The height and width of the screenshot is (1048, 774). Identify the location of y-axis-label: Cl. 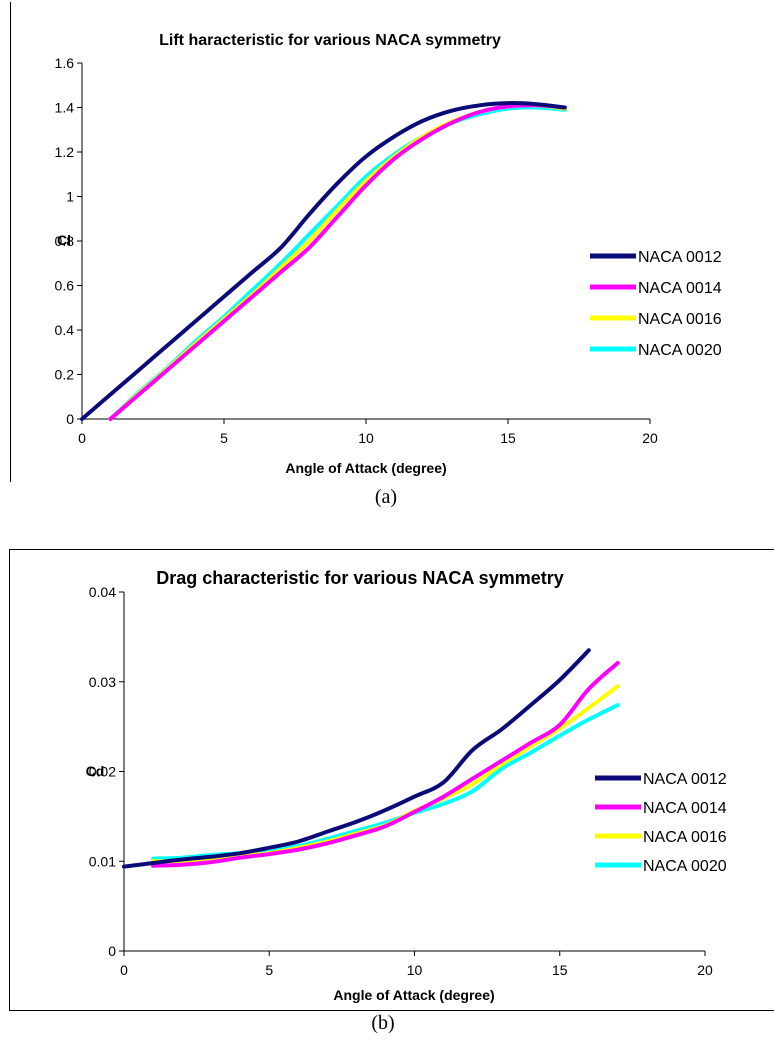
(64, 240).